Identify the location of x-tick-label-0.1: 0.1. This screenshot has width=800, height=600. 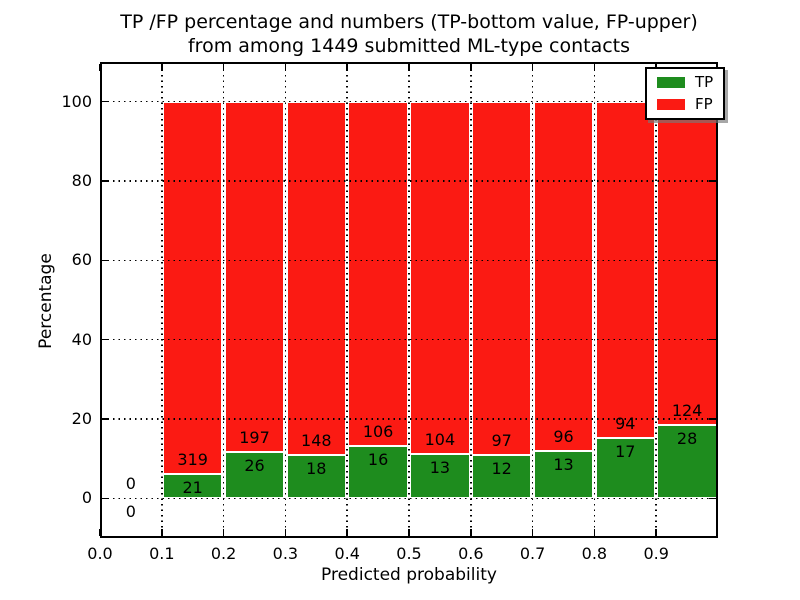
(162, 553).